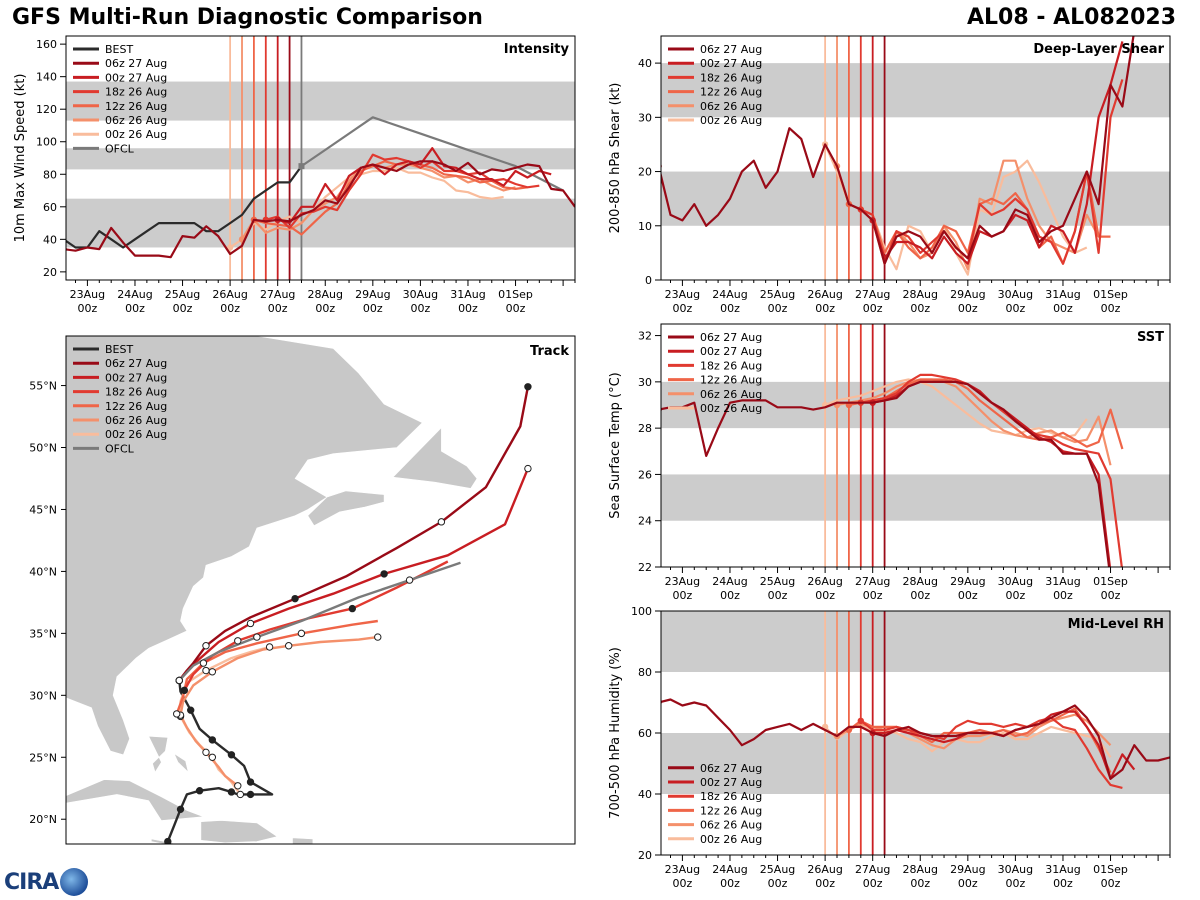  Describe the element at coordinates (615, 445) in the screenshot. I see `y-axis-label: Sea Surface Temp (°C)` at that location.